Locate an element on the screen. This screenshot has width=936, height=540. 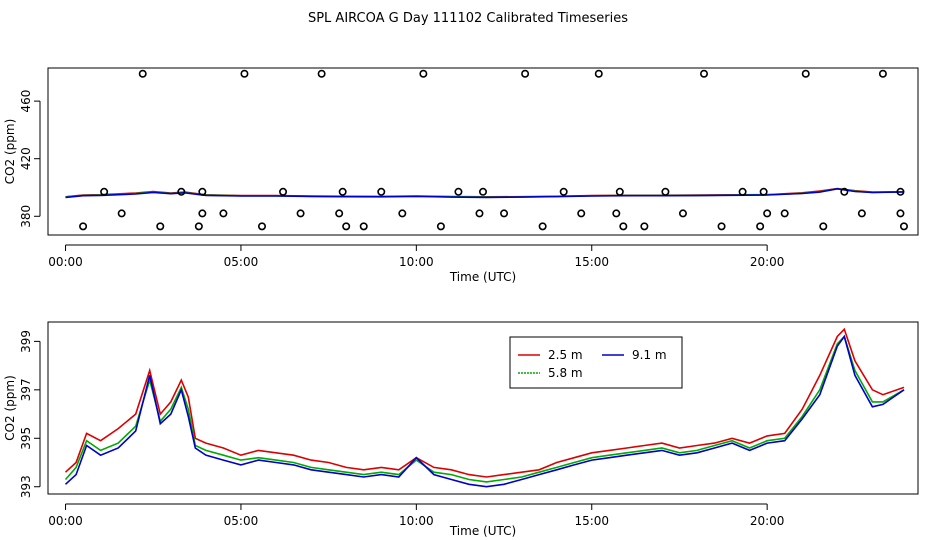
y-tick-label: 397 is located at coordinates (26, 389).